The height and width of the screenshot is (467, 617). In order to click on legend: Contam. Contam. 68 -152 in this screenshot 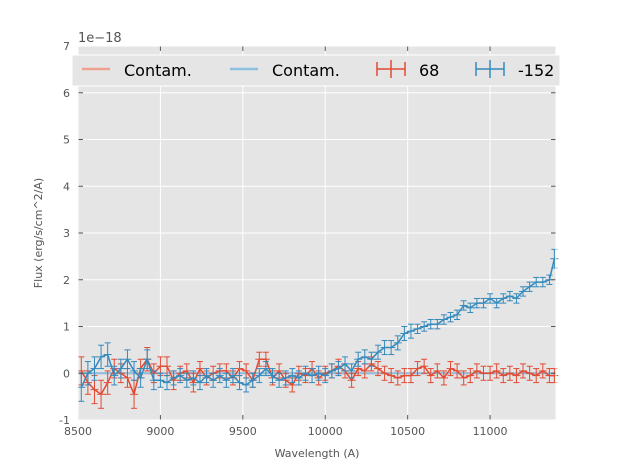, I will do `click(316, 70)`.